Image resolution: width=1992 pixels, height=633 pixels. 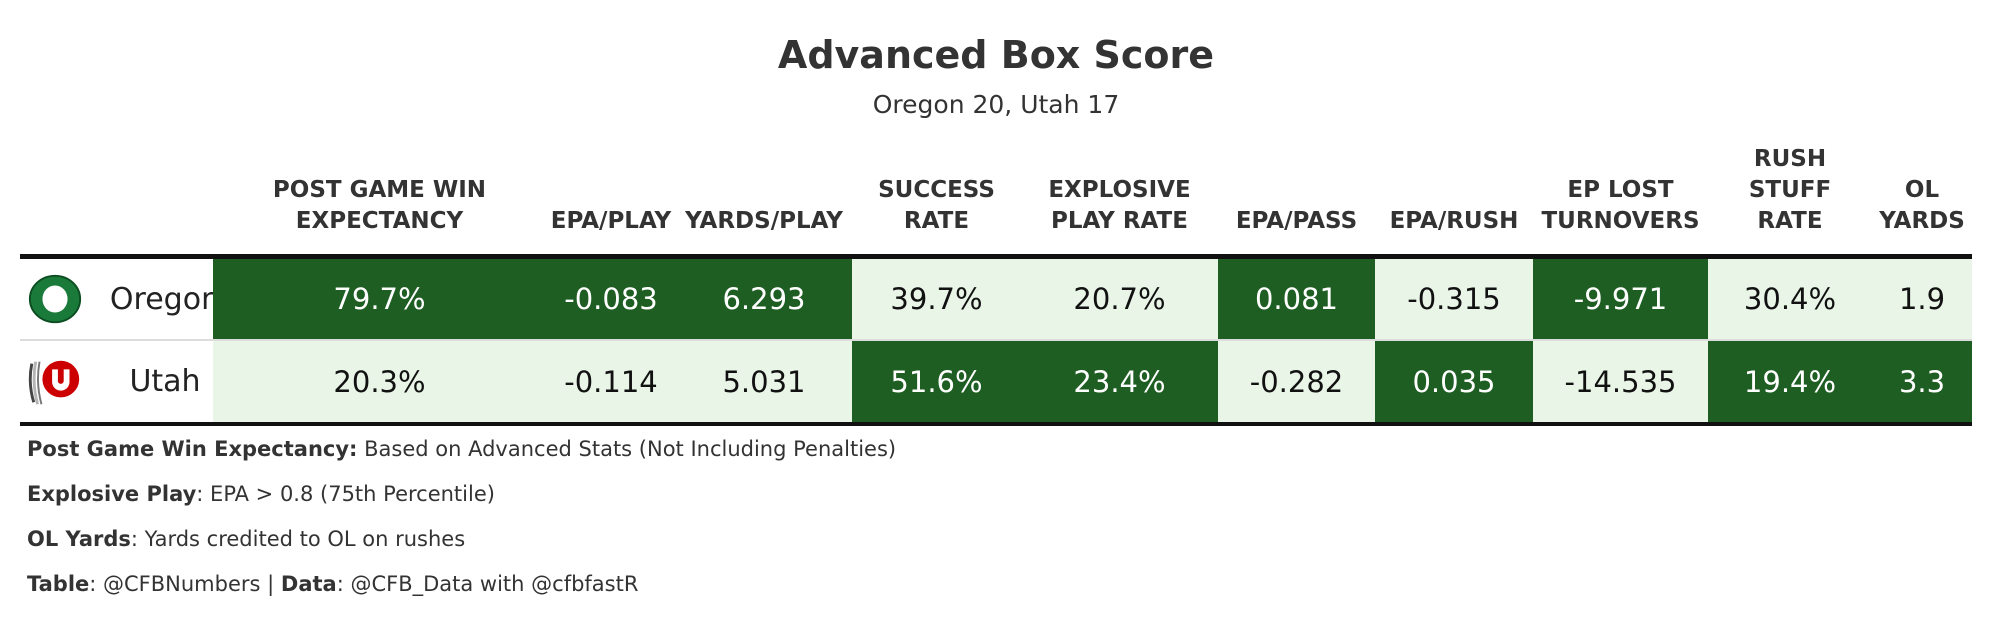 What do you see at coordinates (1620, 190) in the screenshot?
I see `column-header-line: EP LOST` at bounding box center [1620, 190].